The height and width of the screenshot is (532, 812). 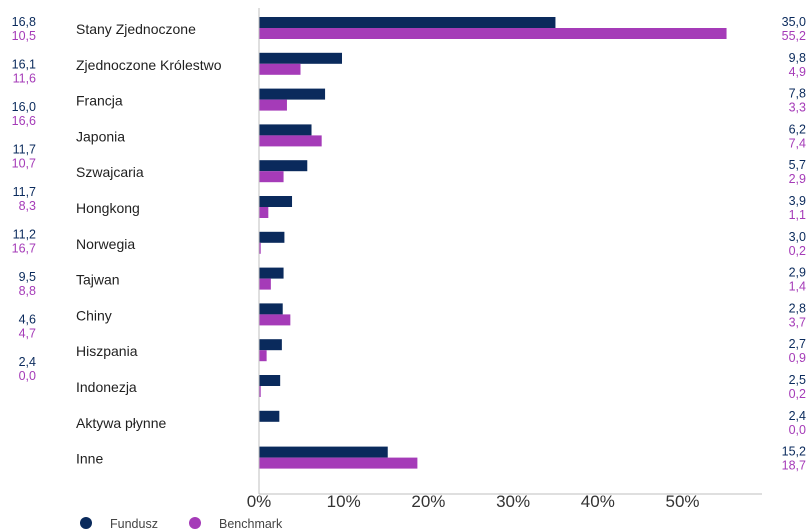 I want to click on left-fund-value: 4,6, so click(x=27, y=320).